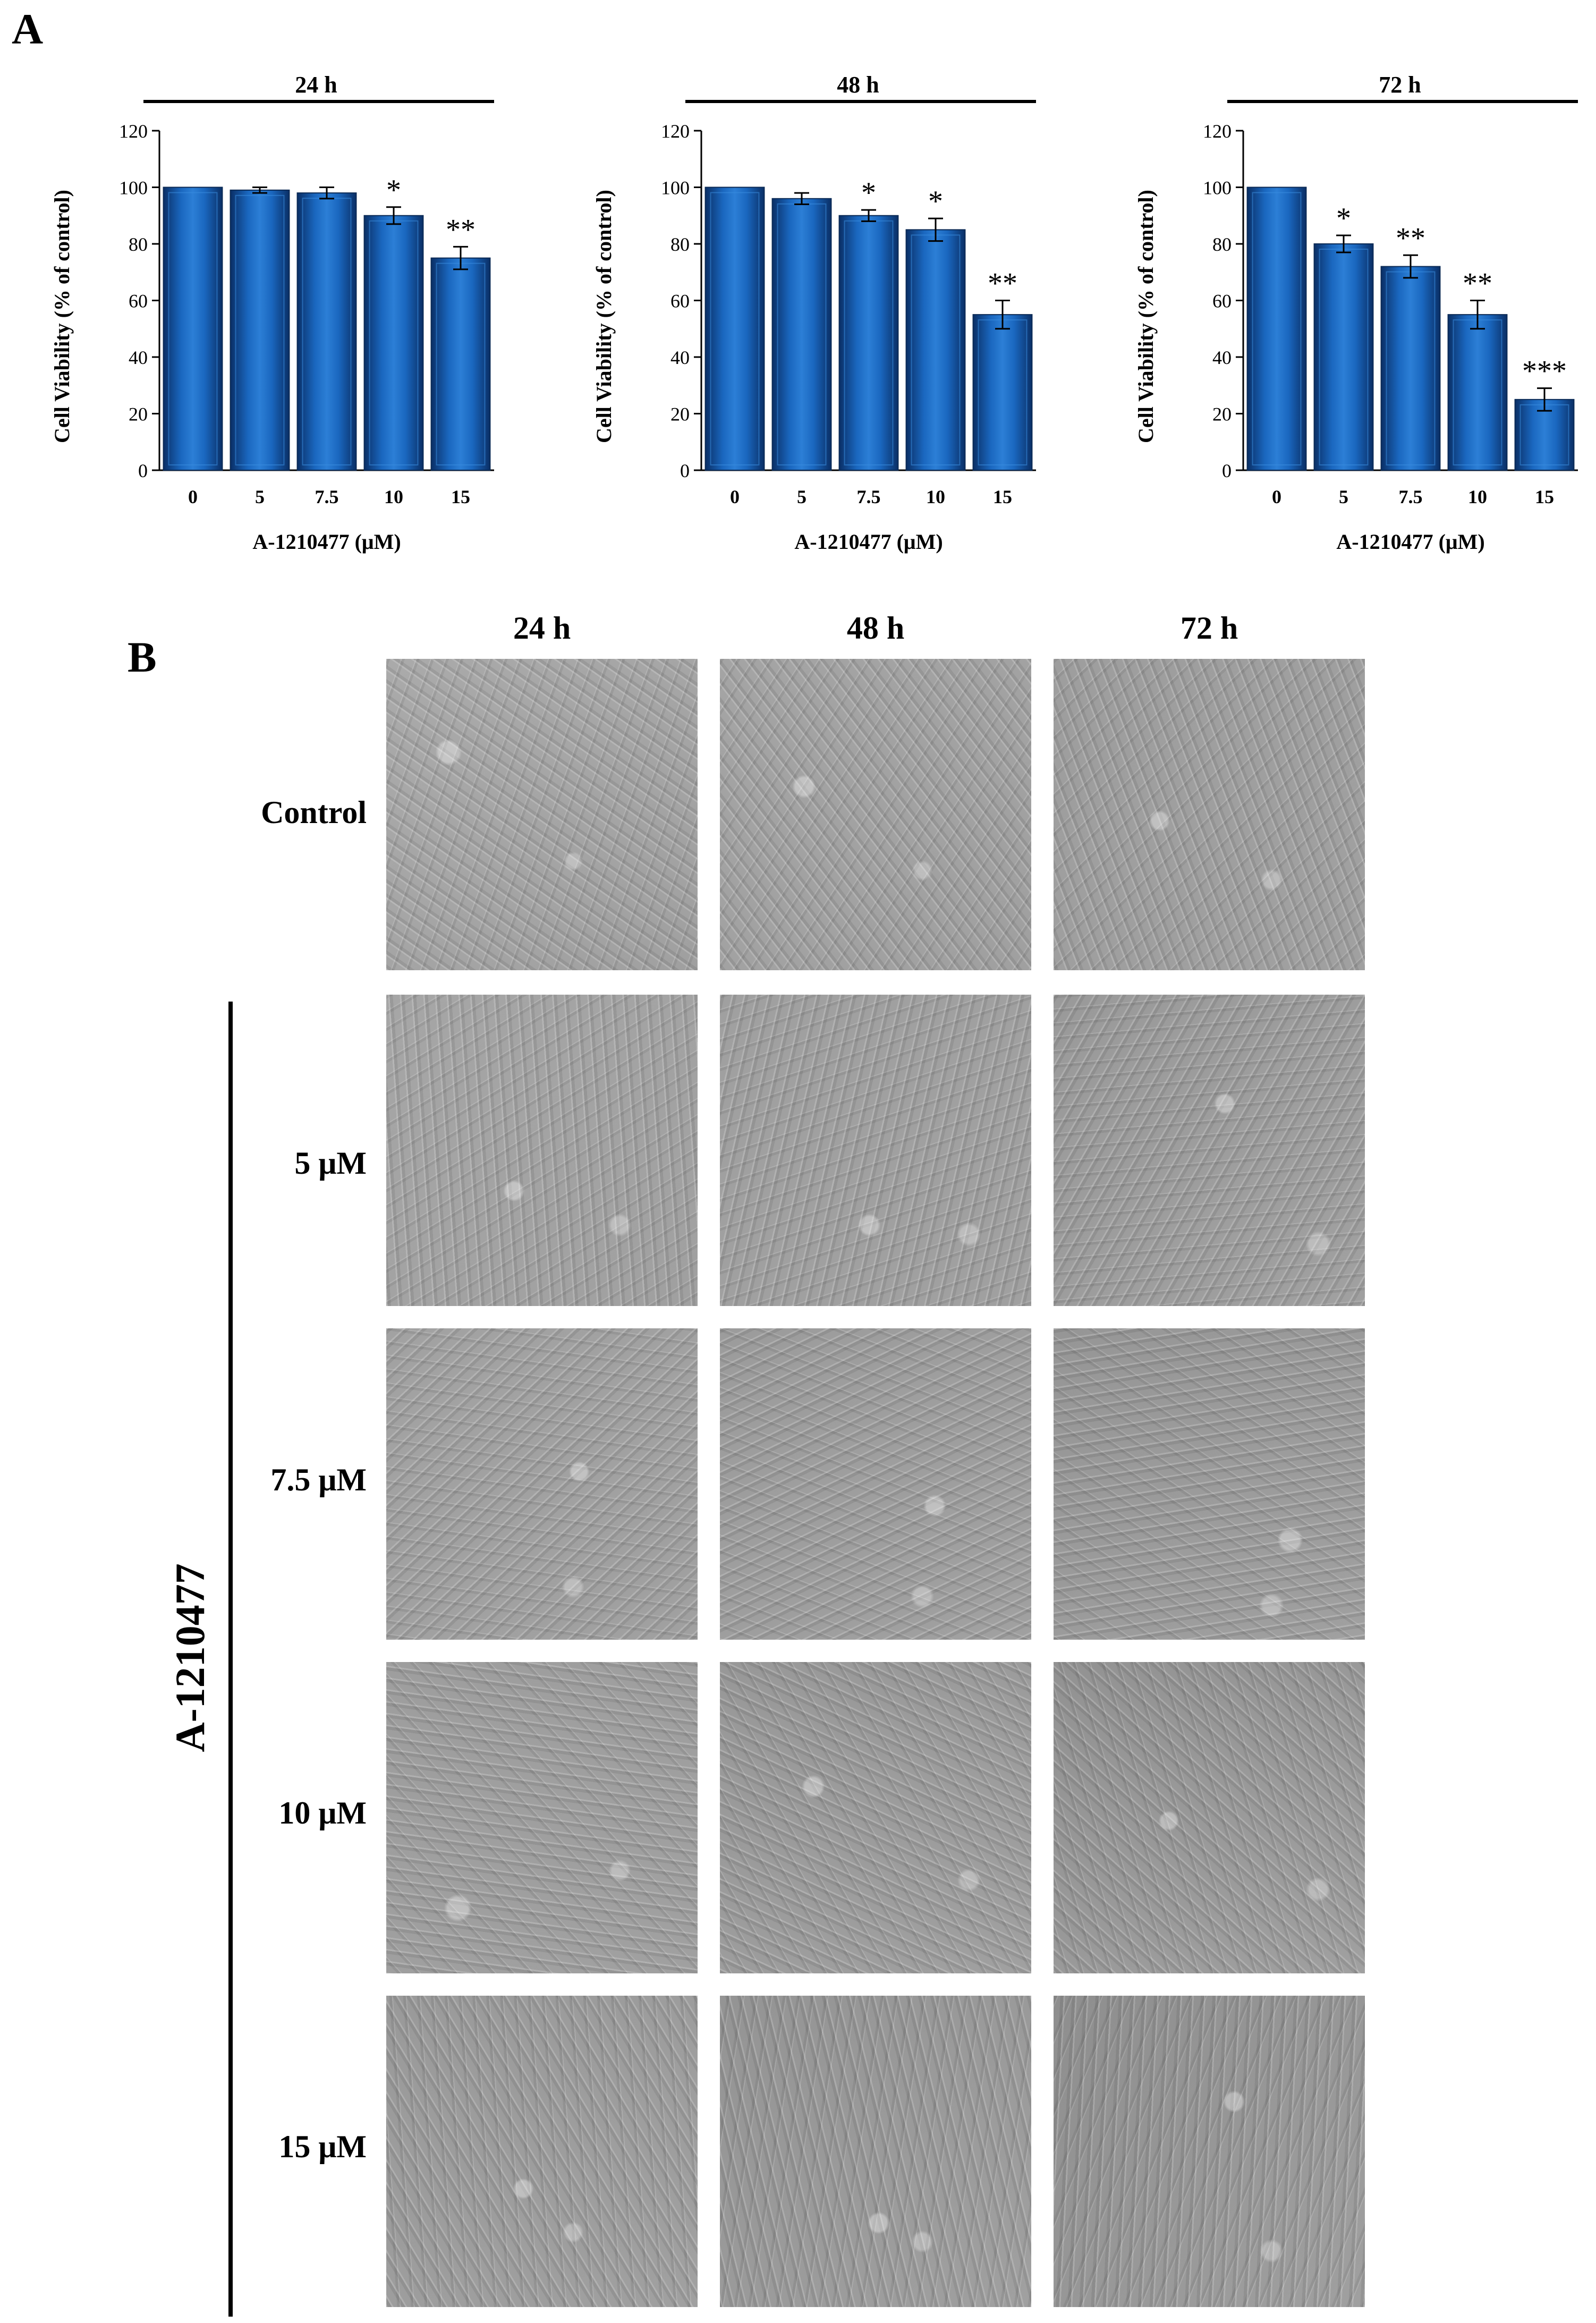 This screenshot has width=1596, height=2323. I want to click on significance-marker: ***, so click(1544, 371).